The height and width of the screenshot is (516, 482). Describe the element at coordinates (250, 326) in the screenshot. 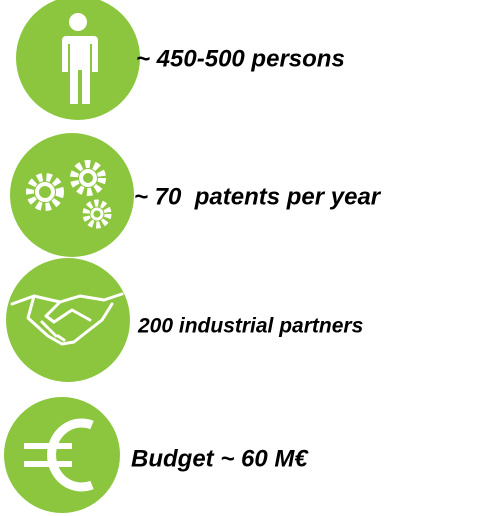

I see `item-label: 200 industrial partners` at that location.